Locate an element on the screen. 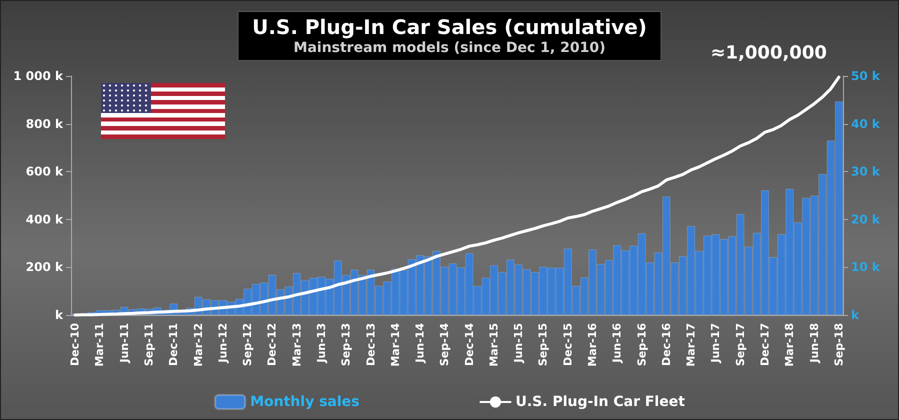 The width and height of the screenshot is (899, 420). x-tick-label: Dec-17 is located at coordinates (765, 344).